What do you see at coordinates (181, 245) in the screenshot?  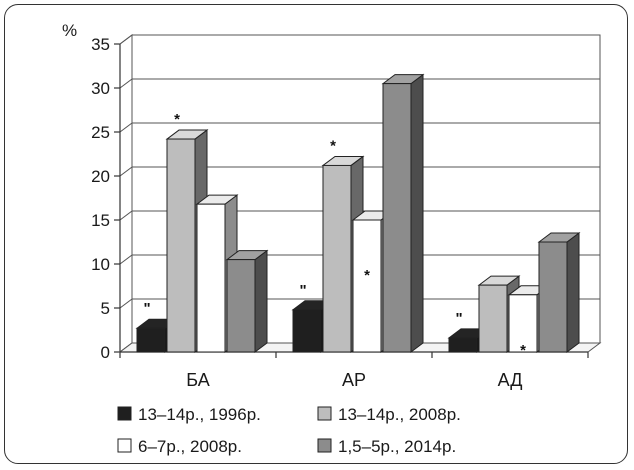 I see `bar-БА-2-front` at bounding box center [181, 245].